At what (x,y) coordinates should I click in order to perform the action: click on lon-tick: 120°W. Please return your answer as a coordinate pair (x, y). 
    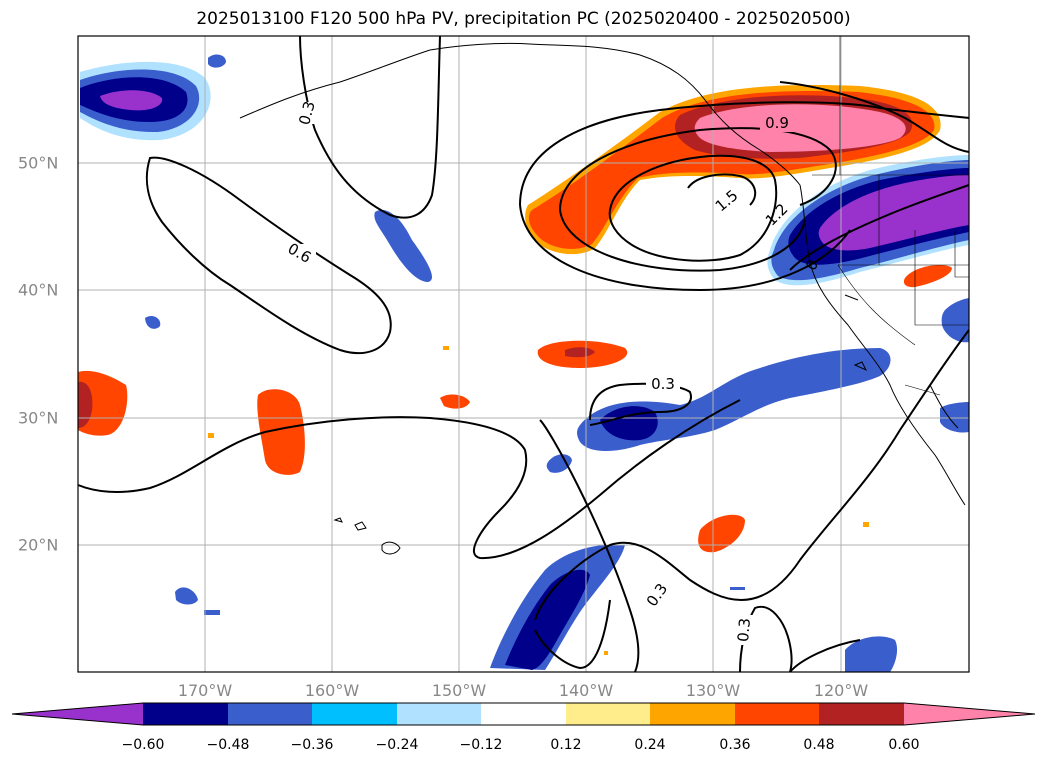
    Looking at the image, I should click on (841, 690).